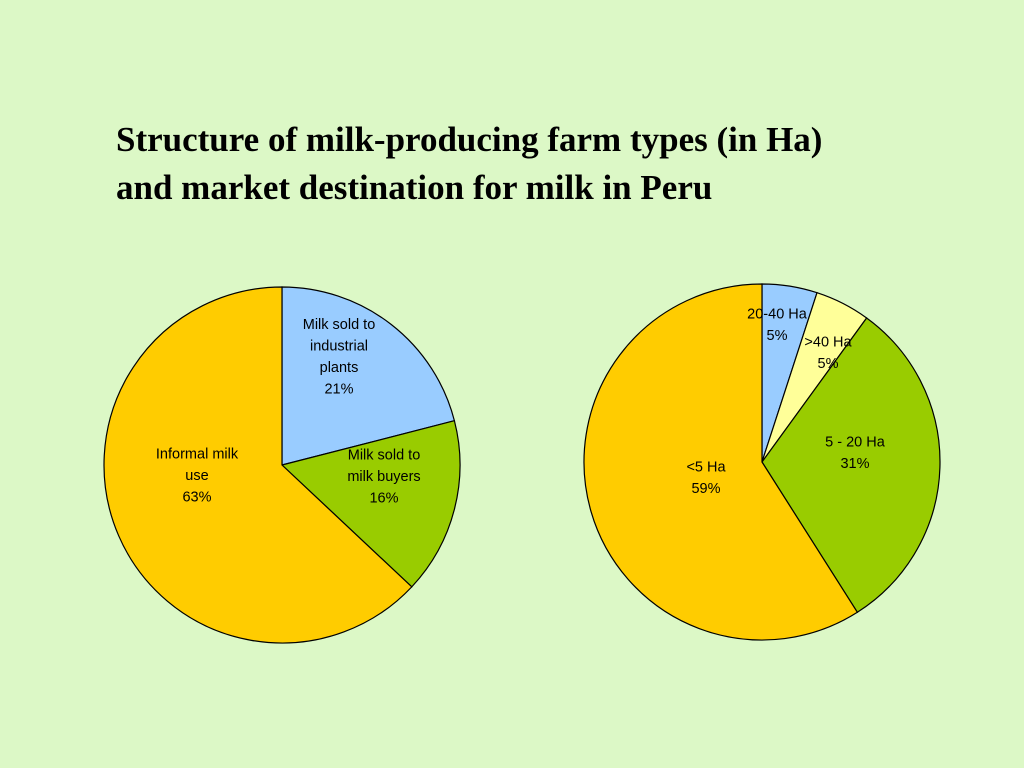  Describe the element at coordinates (855, 453) in the screenshot. I see `slice-label-1-2: 5 - 20 Ha 31%` at that location.